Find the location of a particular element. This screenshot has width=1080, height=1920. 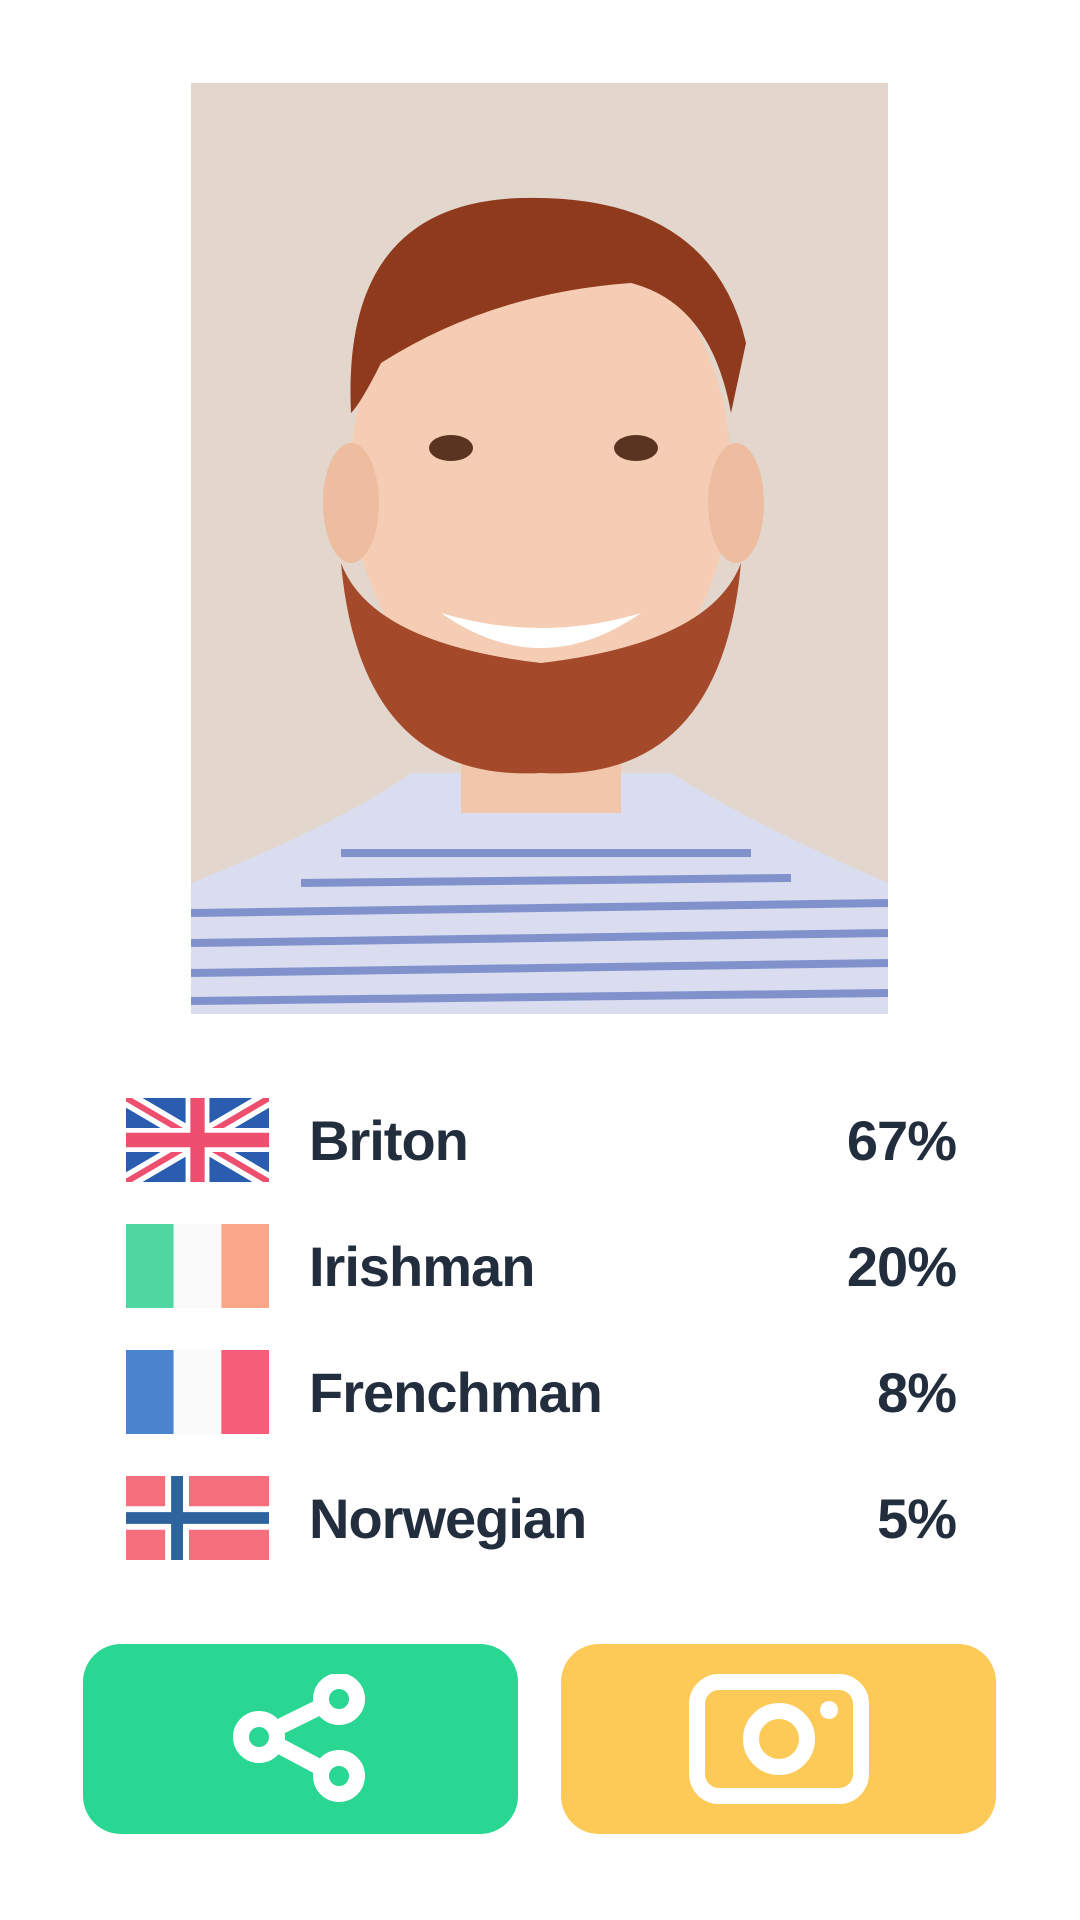

nationality-label: Norwegian is located at coordinates (448, 1518).